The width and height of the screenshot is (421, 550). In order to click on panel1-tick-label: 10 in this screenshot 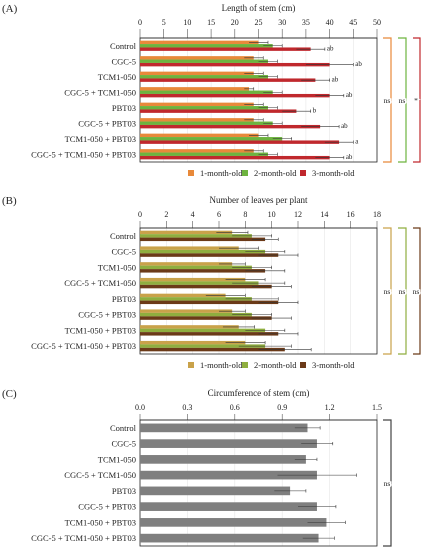, I will do `click(272, 214)`.